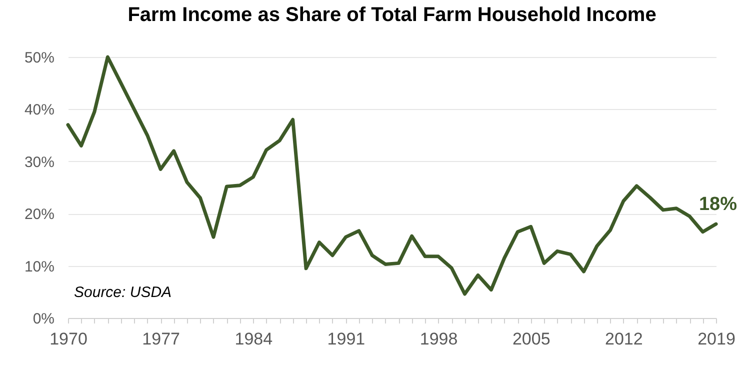 The height and width of the screenshot is (372, 755). Describe the element at coordinates (69, 339) in the screenshot. I see `x-tick-label: 1970` at that location.